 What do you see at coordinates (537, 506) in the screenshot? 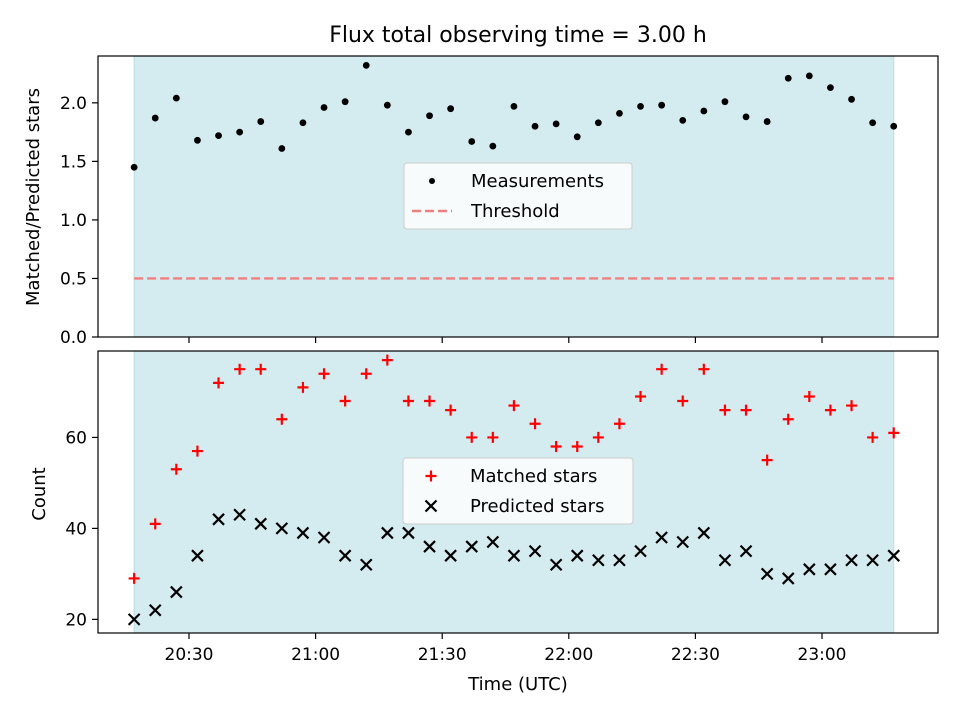
I see `legend-label: Predicted stars` at bounding box center [537, 506].